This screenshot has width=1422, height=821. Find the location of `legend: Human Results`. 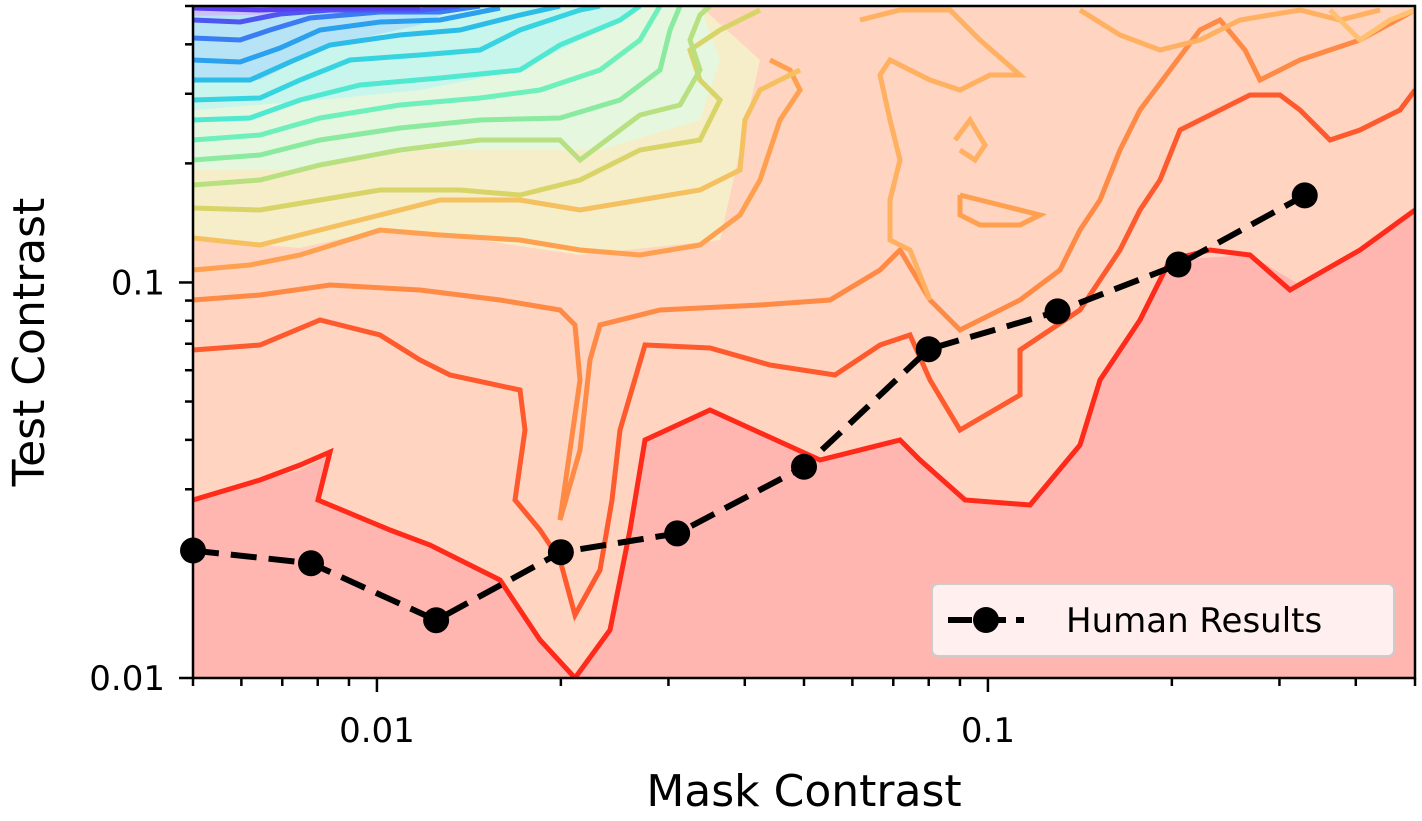

legend: Human Results is located at coordinates (1163, 620).